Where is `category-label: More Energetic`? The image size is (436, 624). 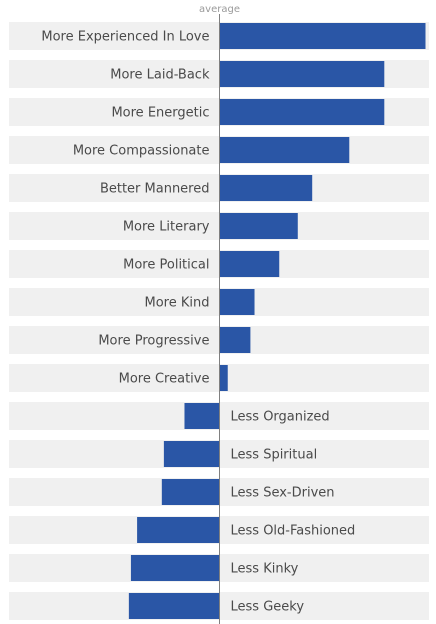 category-label: More Energetic is located at coordinates (160, 113).